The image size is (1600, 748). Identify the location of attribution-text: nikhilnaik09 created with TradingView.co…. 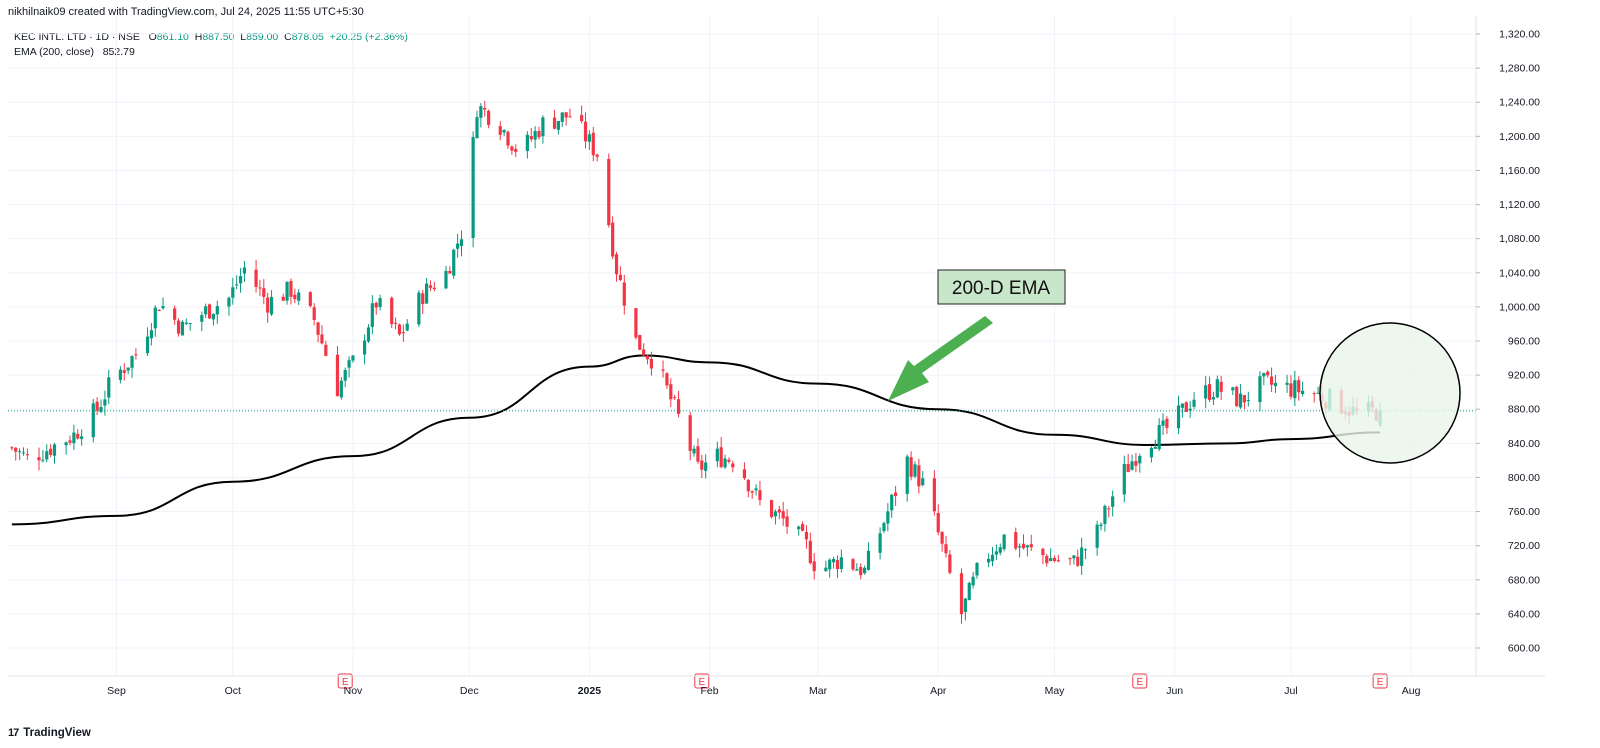
(186, 12).